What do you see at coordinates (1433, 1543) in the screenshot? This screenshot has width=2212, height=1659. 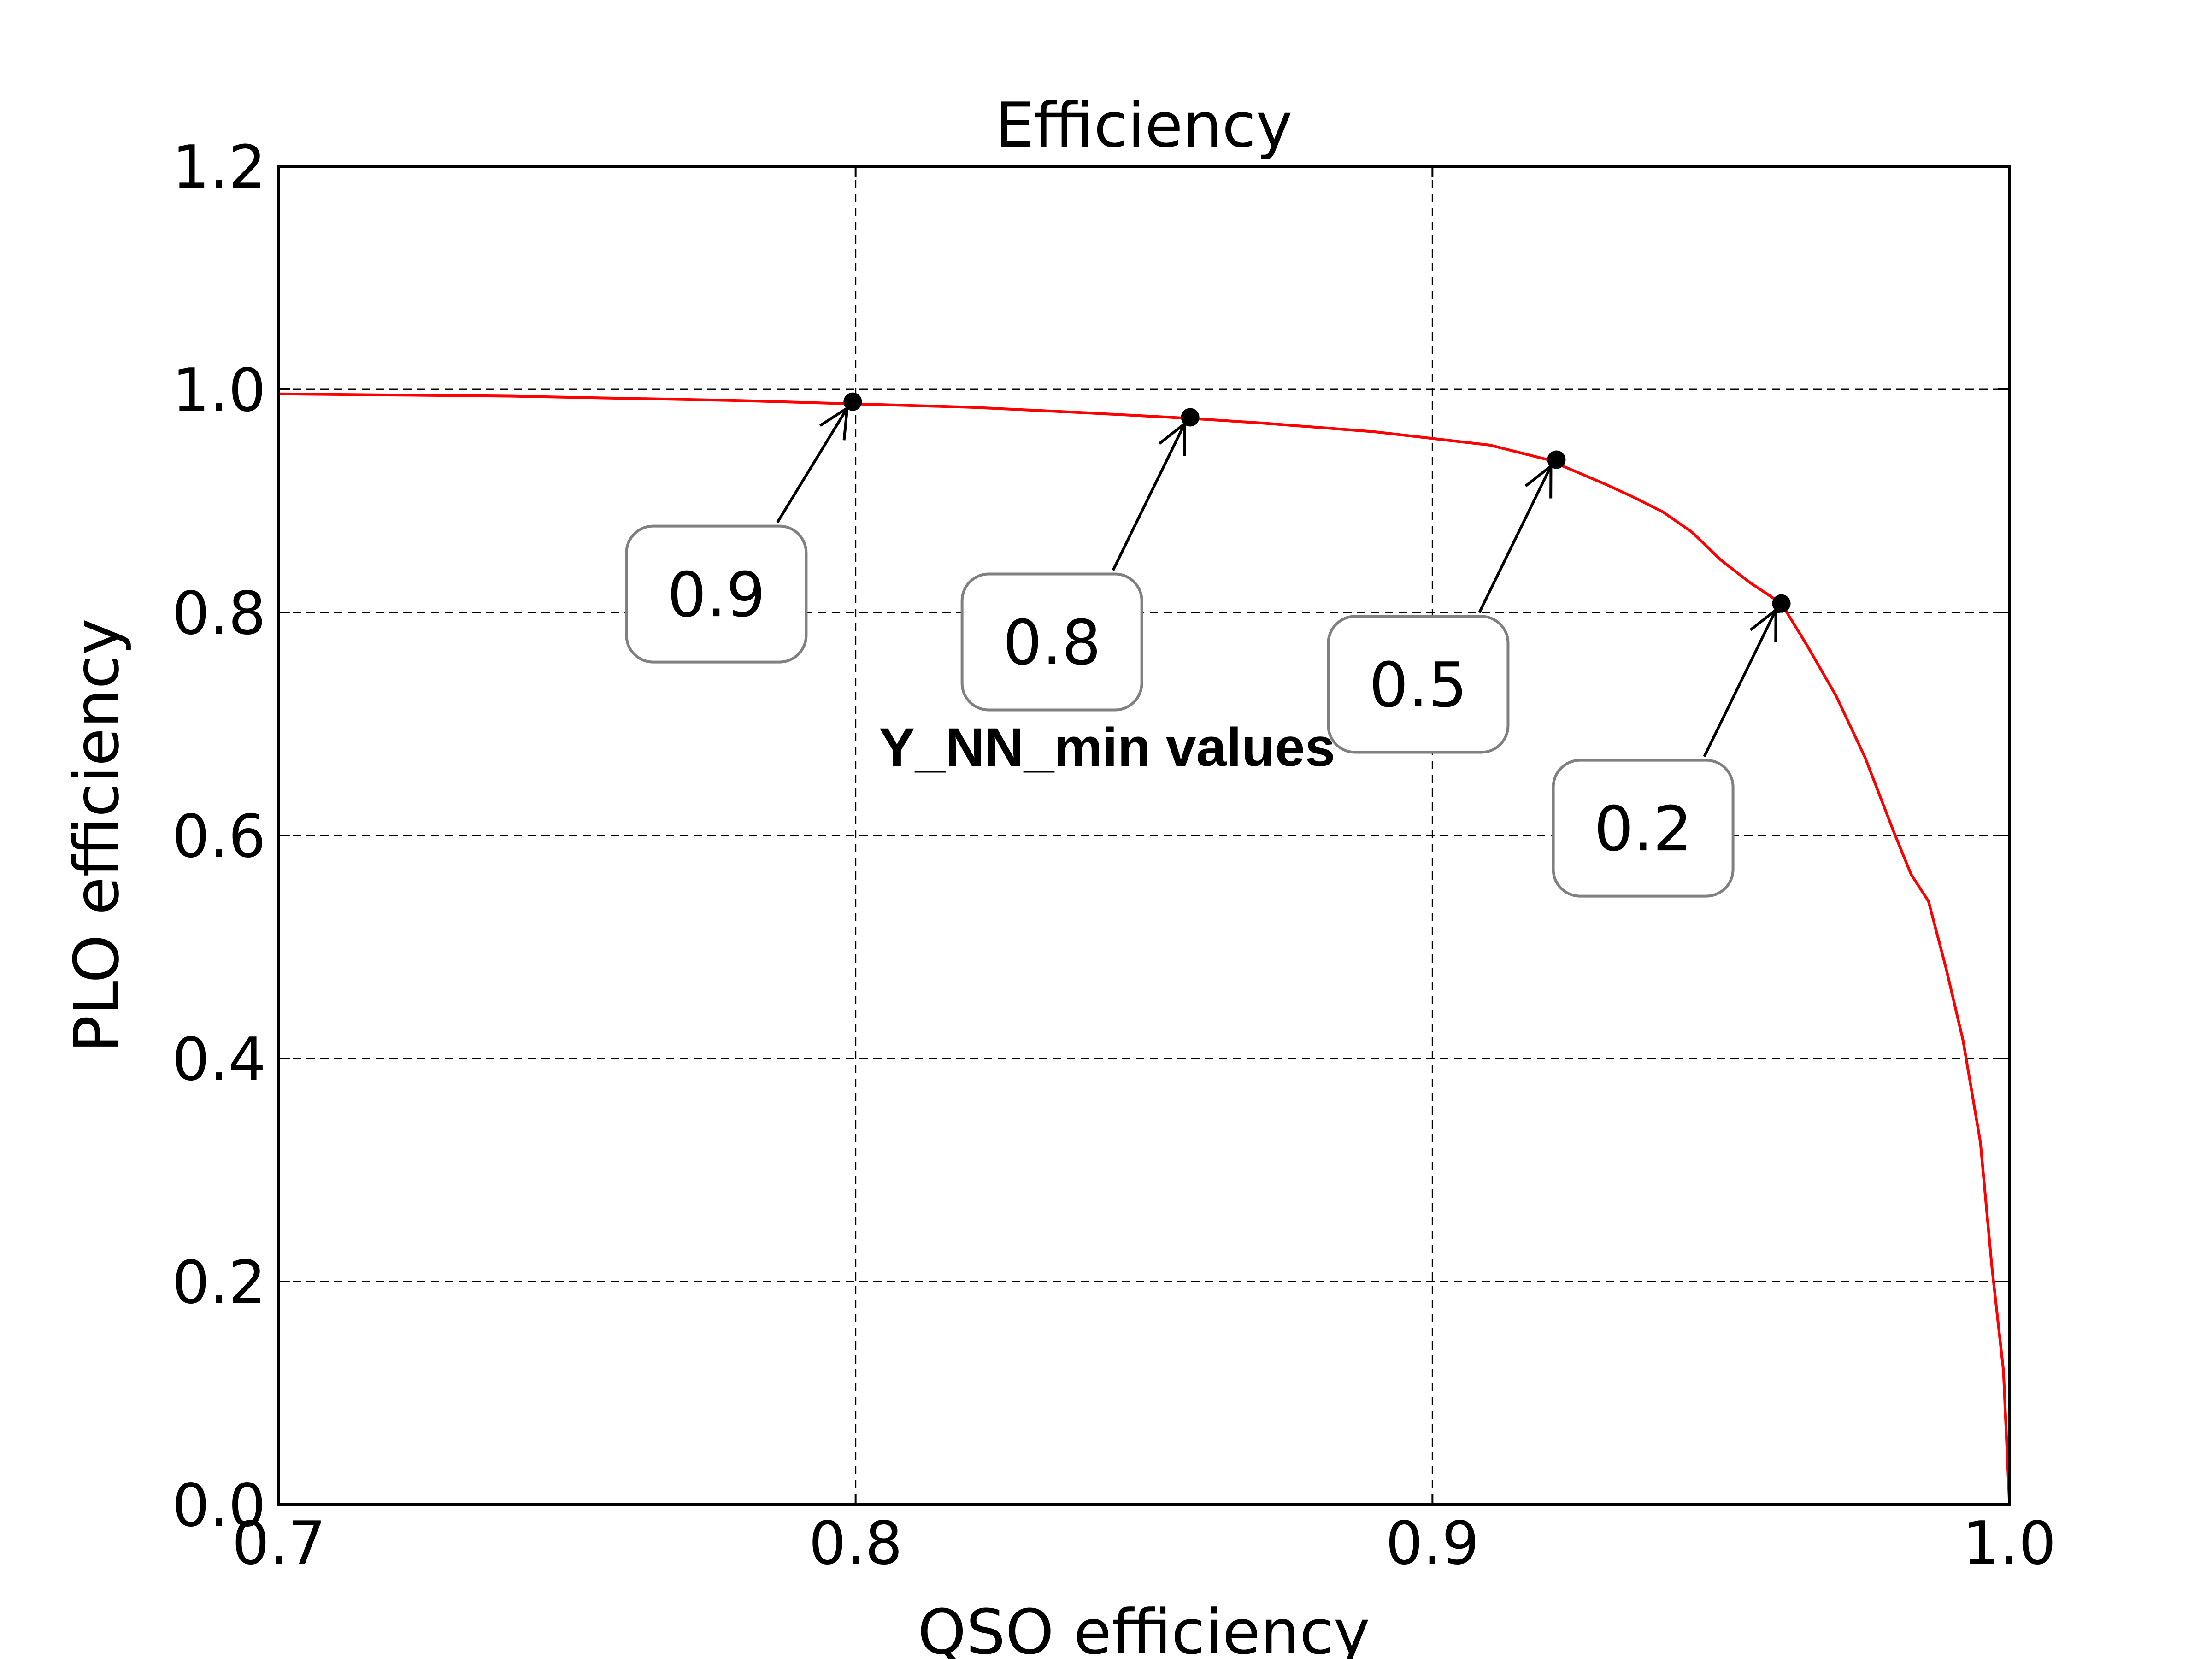 I see `x-tick-label: 0.9` at bounding box center [1433, 1543].